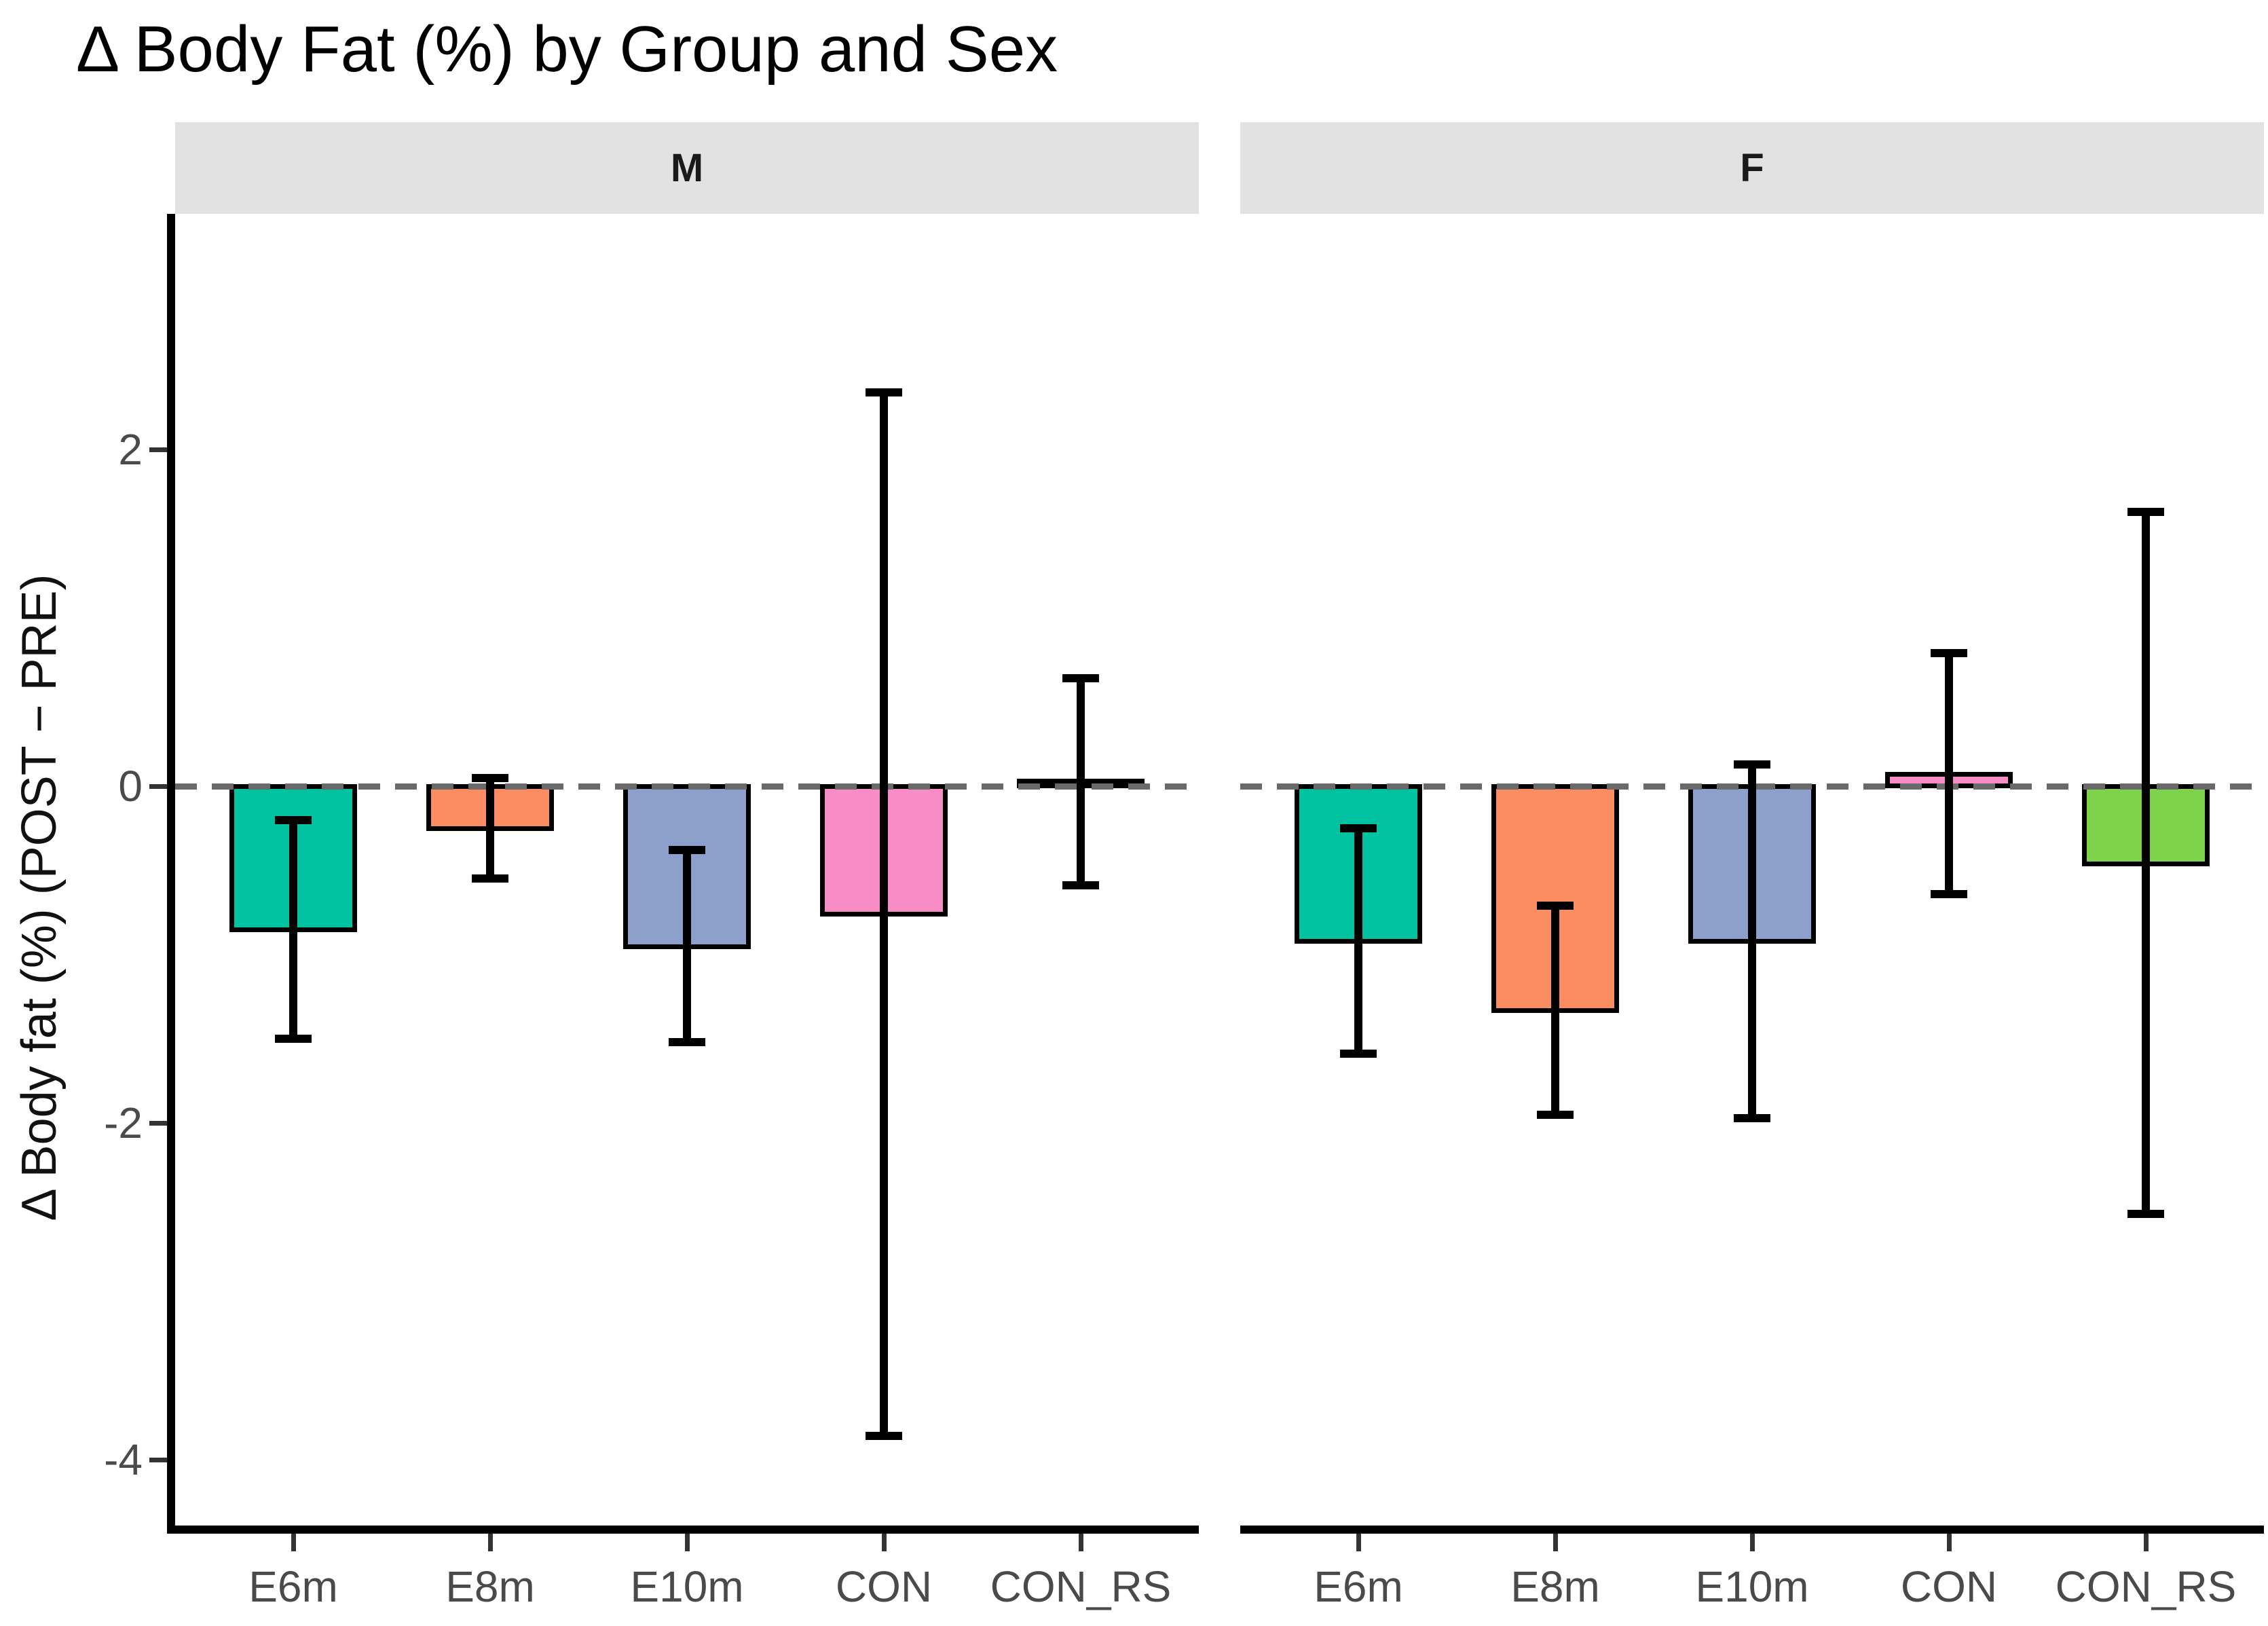 The width and height of the screenshot is (2268, 1626). I want to click on error-cap-low-M-E8m, so click(490, 878).